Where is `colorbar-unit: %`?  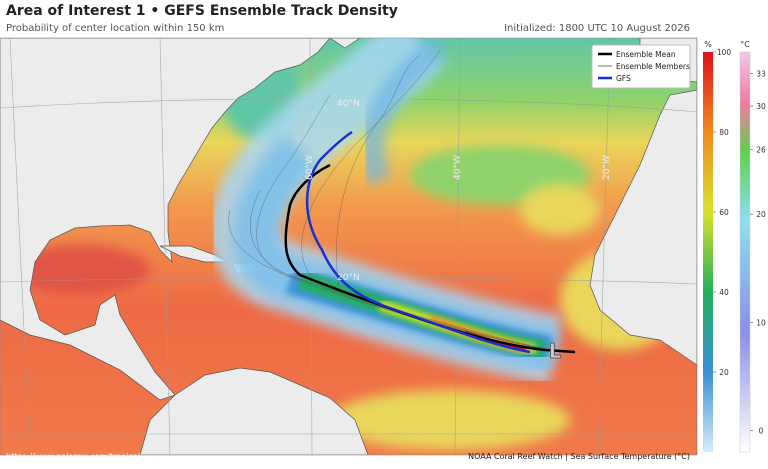 colorbar-unit: % is located at coordinates (708, 44).